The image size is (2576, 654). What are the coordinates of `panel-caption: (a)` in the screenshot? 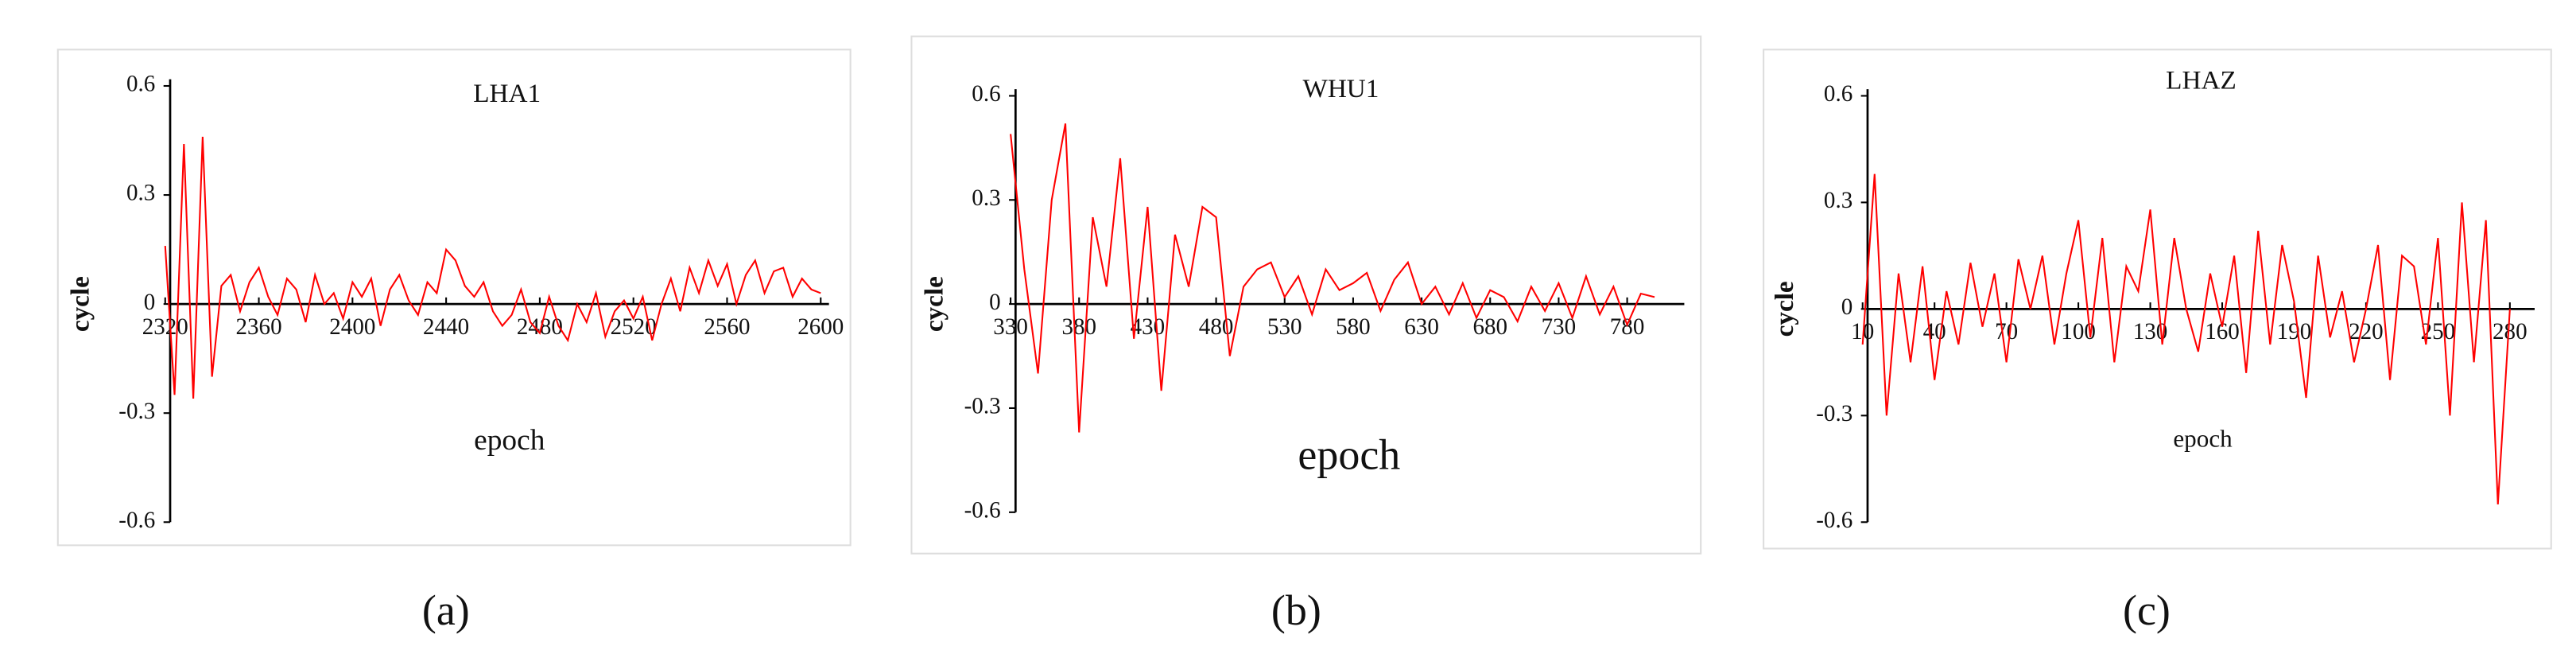 It's located at (446, 610).